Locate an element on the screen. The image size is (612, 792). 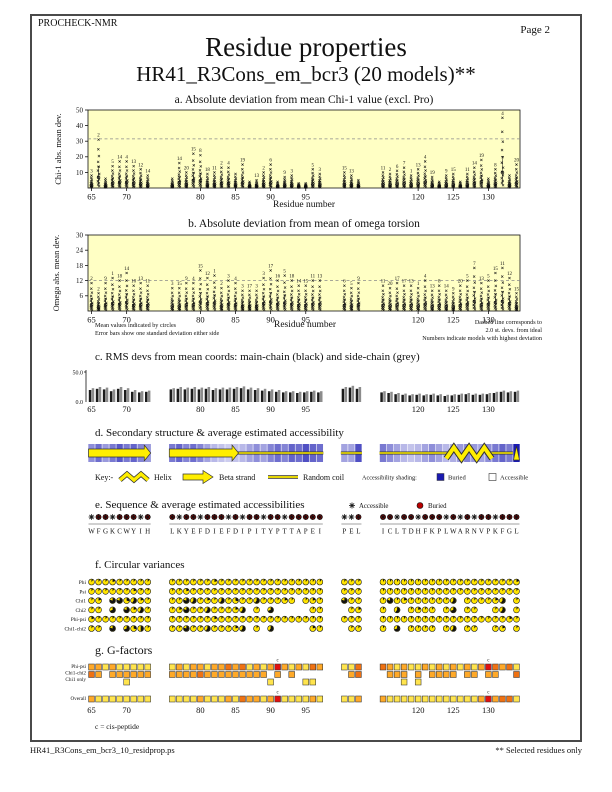
svg-text: E is located at coordinates (351, 532).